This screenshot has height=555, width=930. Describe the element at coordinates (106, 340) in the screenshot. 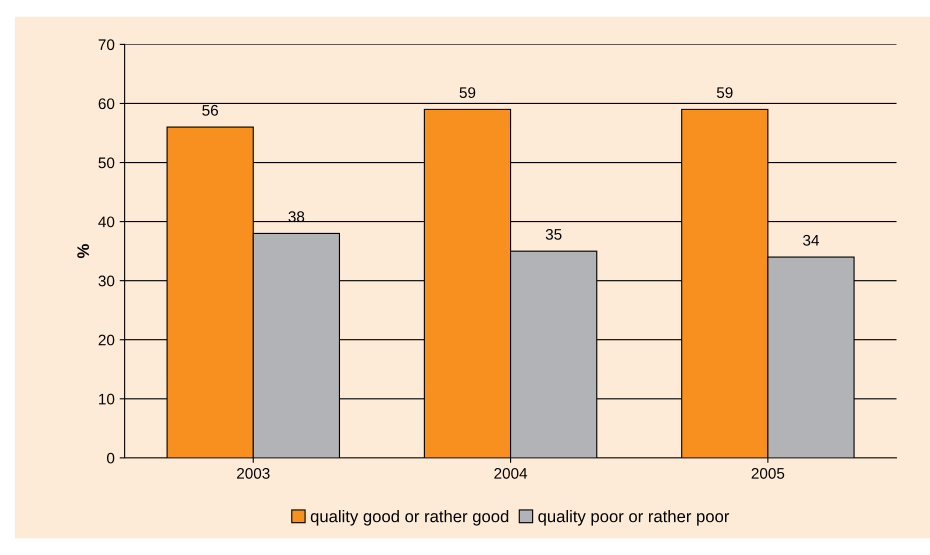

I see `y-tick-label: 20` at that location.